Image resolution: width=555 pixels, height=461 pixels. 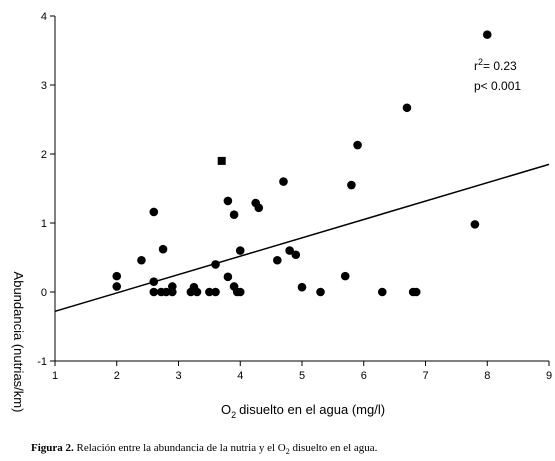 I want to click on caption-subscript: 2, so click(x=288, y=451).